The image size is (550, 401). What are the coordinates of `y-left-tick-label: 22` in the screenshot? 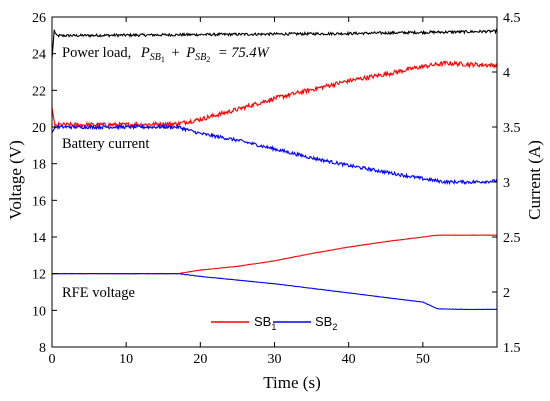 It's located at (39, 91).